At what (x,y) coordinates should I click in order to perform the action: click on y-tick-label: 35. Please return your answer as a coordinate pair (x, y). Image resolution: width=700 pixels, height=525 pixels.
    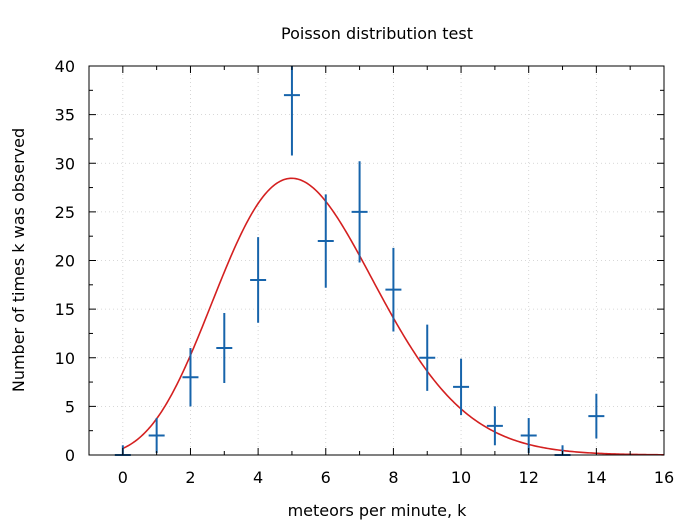
    Looking at the image, I should click on (65, 115).